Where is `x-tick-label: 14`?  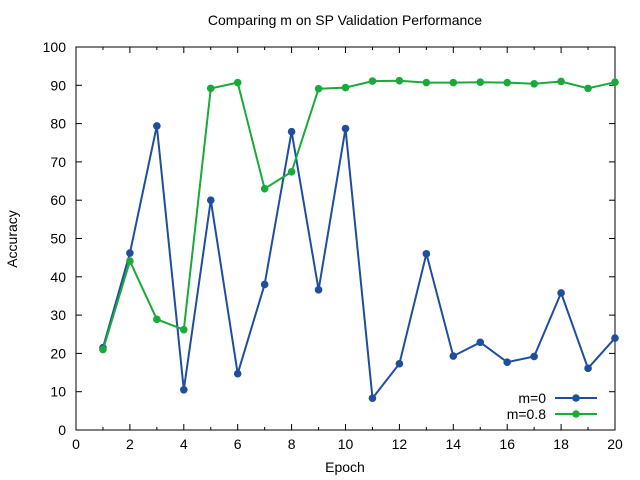
x-tick-label: 14 is located at coordinates (454, 444).